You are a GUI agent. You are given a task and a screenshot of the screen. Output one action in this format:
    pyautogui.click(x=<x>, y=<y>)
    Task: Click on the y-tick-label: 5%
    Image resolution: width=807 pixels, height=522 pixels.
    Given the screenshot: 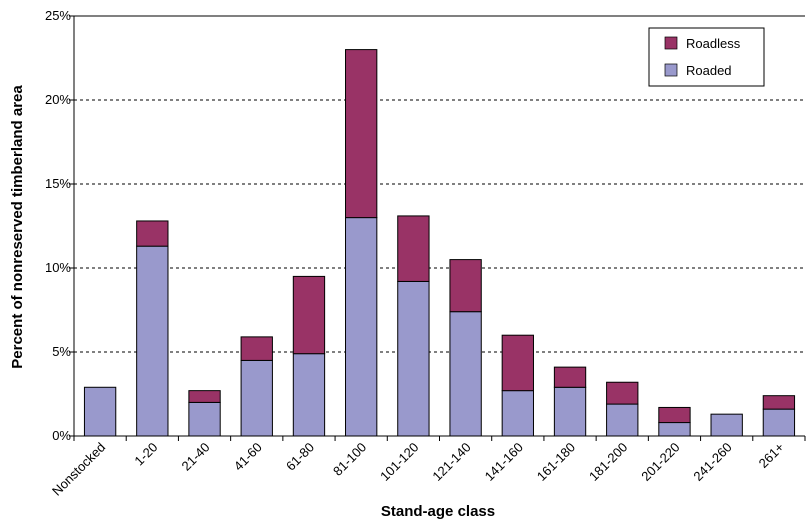 What is the action you would take?
    pyautogui.click(x=61, y=351)
    